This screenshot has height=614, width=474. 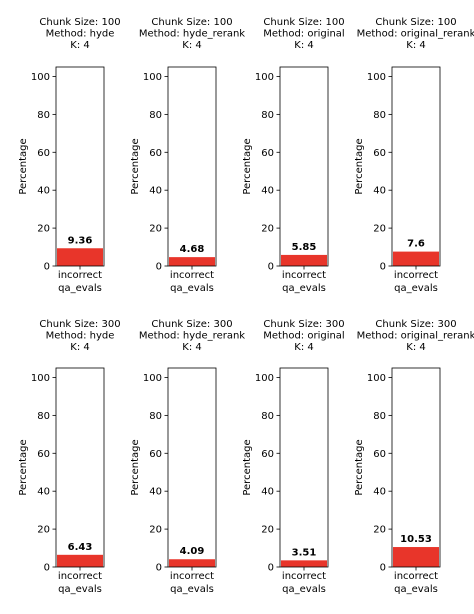 I want to click on data-label: 7.6, so click(x=416, y=244).